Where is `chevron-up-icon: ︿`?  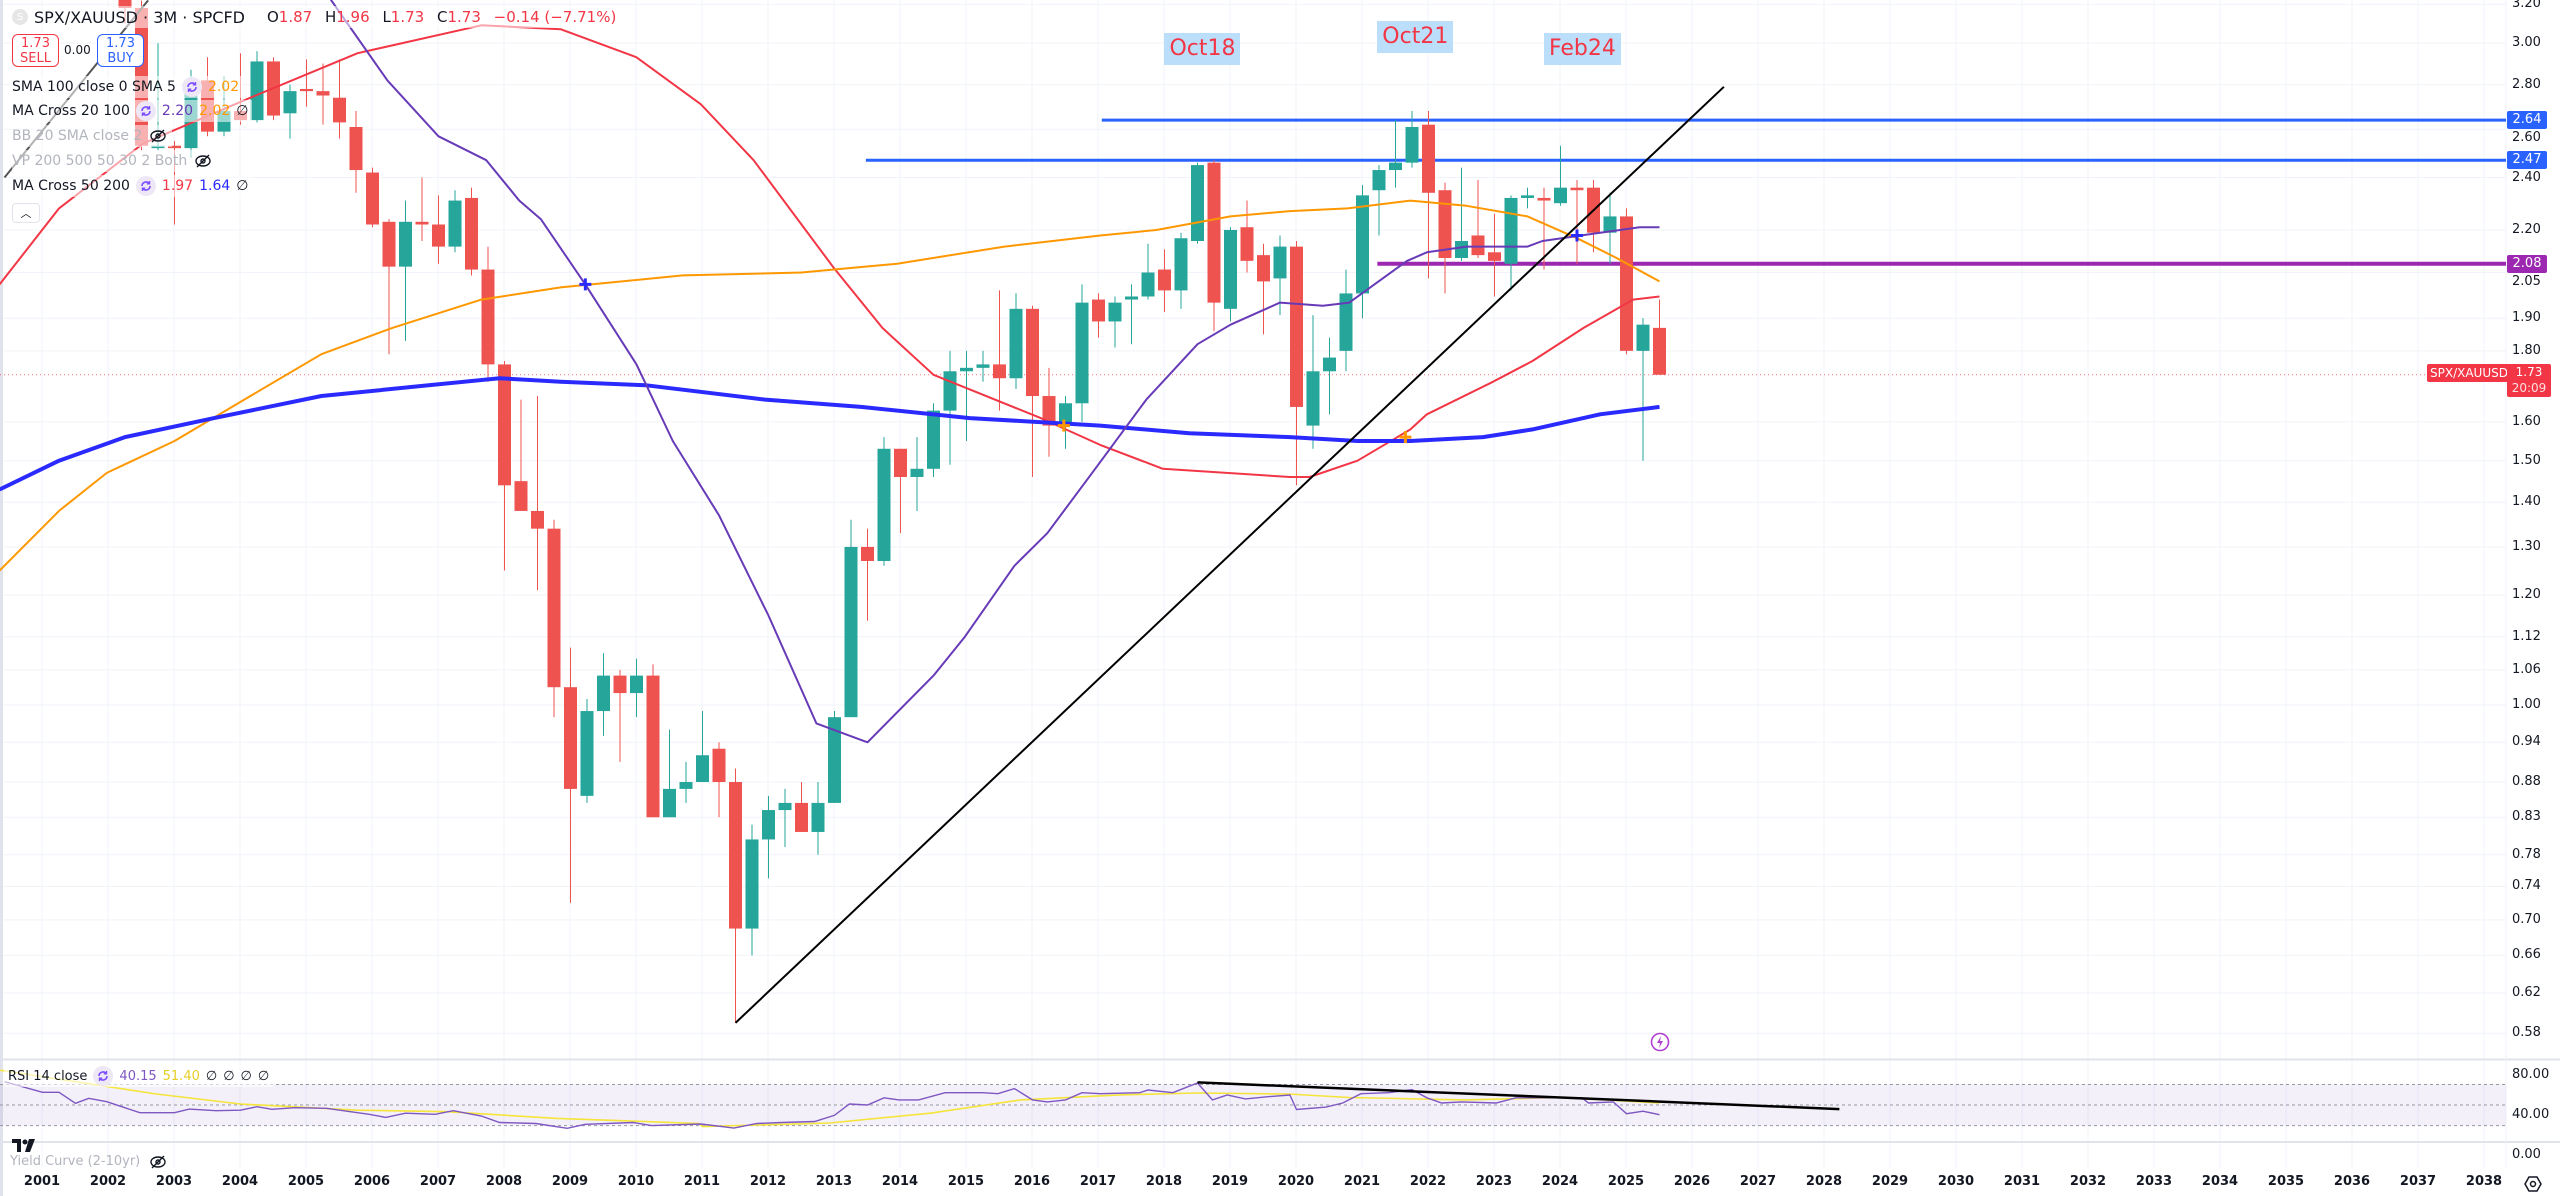 chevron-up-icon: ︿ is located at coordinates (26, 213).